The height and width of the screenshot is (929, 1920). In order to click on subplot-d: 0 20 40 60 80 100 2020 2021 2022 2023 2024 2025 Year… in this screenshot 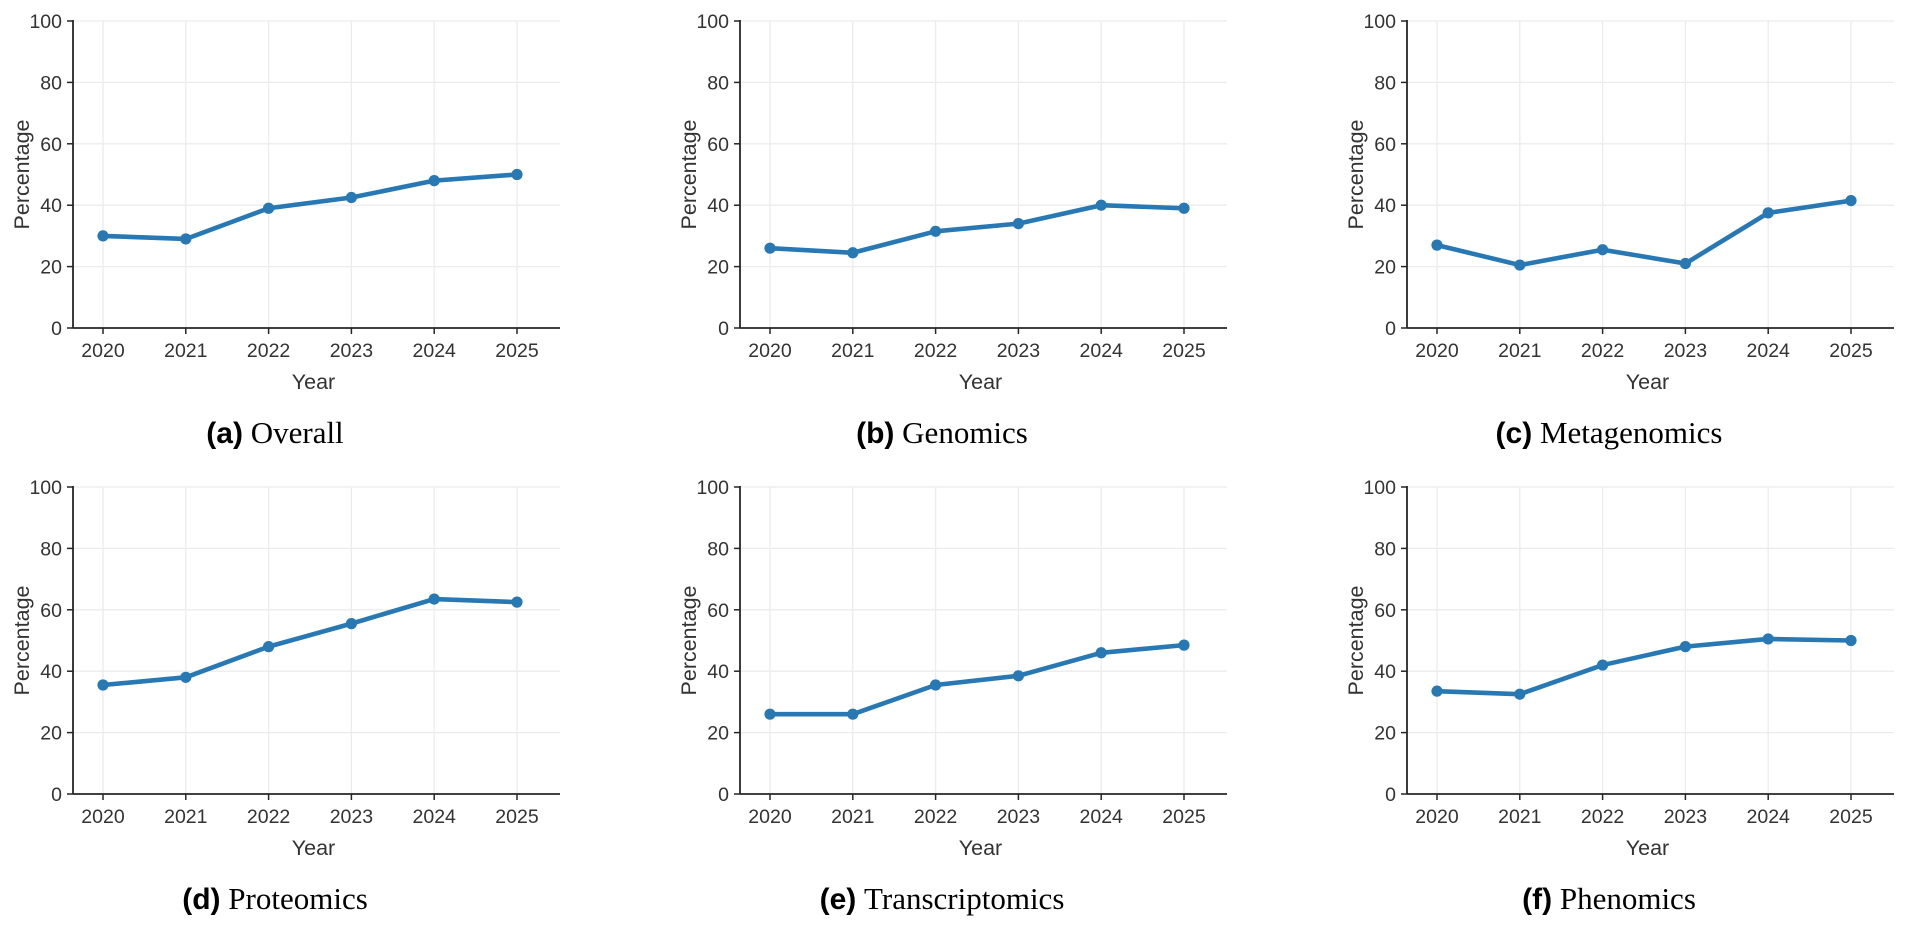, I will do `click(293, 697)`.